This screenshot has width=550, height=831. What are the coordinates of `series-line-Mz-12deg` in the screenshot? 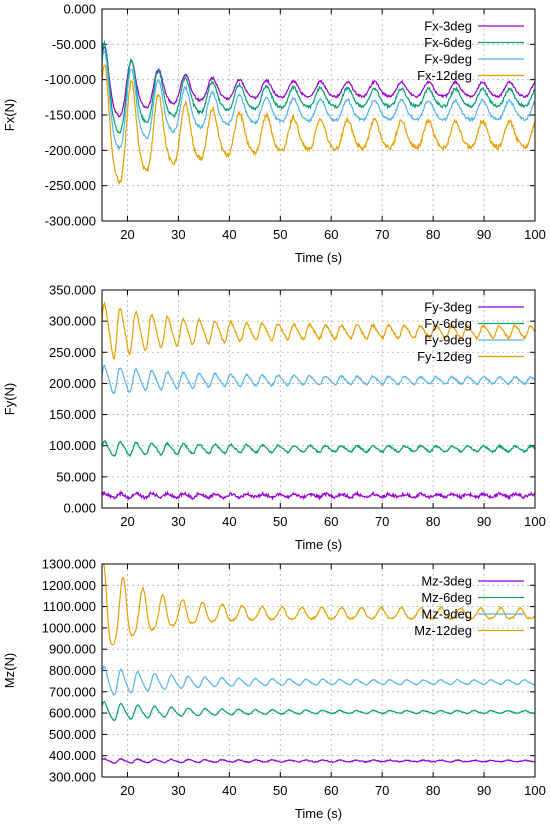 It's located at (318, 605).